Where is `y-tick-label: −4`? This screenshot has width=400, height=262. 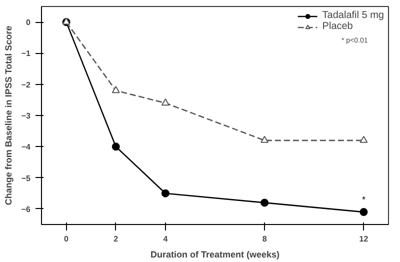 y-tick-label: −4 is located at coordinates (26, 147).